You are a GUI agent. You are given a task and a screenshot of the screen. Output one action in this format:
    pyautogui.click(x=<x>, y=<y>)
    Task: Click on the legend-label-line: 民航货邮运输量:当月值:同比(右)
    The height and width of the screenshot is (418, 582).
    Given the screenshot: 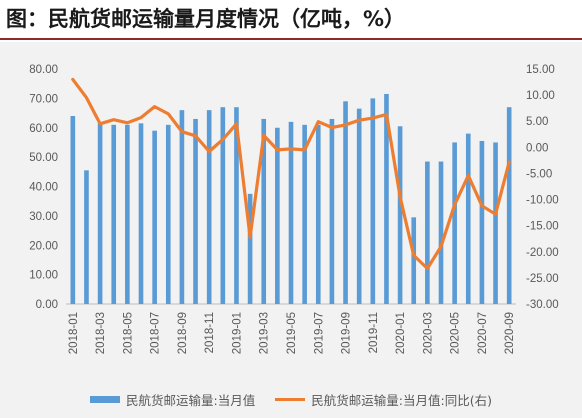 What is the action you would take?
    pyautogui.click(x=401, y=400)
    